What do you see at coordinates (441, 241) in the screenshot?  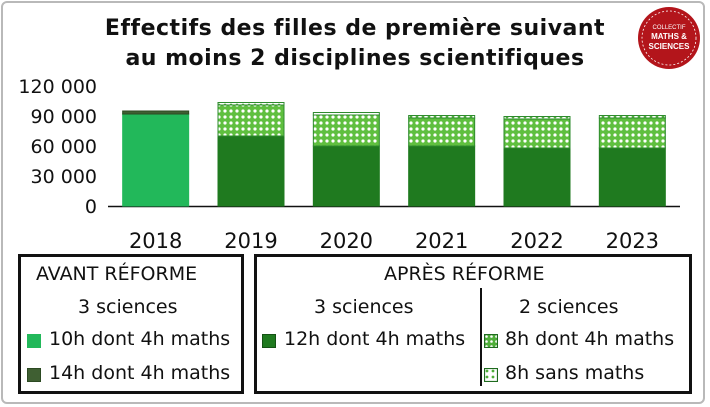 I see `x-tick-label: 2021` at bounding box center [441, 241].